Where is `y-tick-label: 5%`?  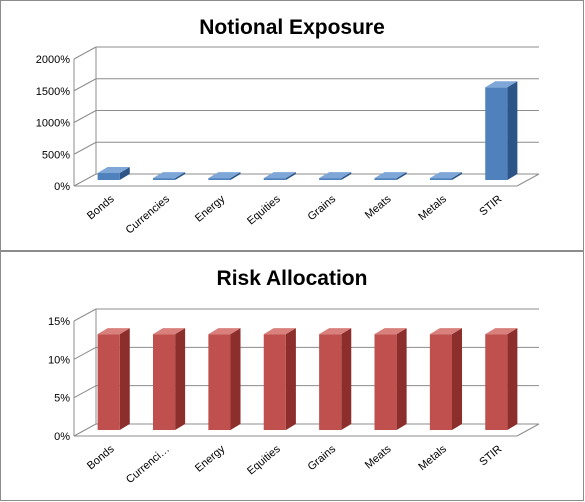 y-tick-label: 5% is located at coordinates (62, 399).